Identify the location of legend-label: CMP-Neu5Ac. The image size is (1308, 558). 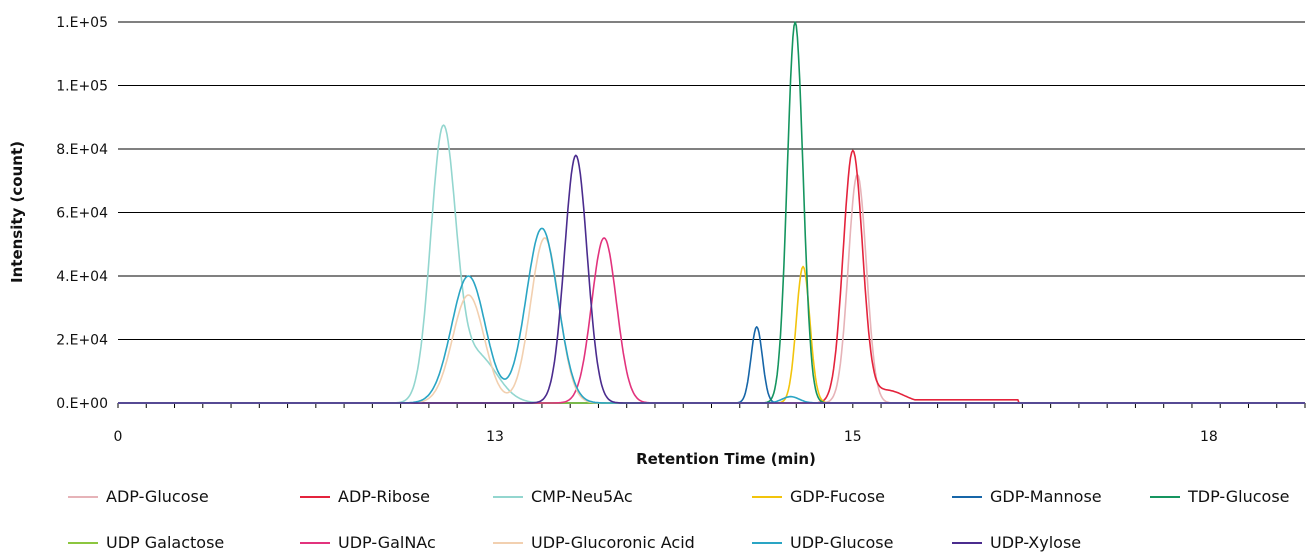
(582, 496).